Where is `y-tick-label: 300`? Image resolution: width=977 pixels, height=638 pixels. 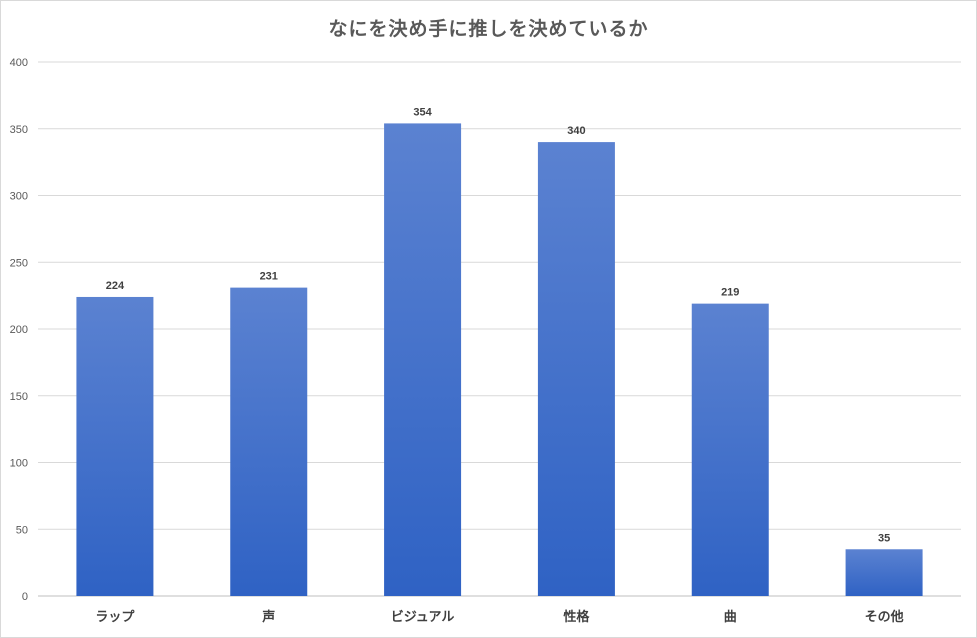
y-tick-label: 300 is located at coordinates (19, 197).